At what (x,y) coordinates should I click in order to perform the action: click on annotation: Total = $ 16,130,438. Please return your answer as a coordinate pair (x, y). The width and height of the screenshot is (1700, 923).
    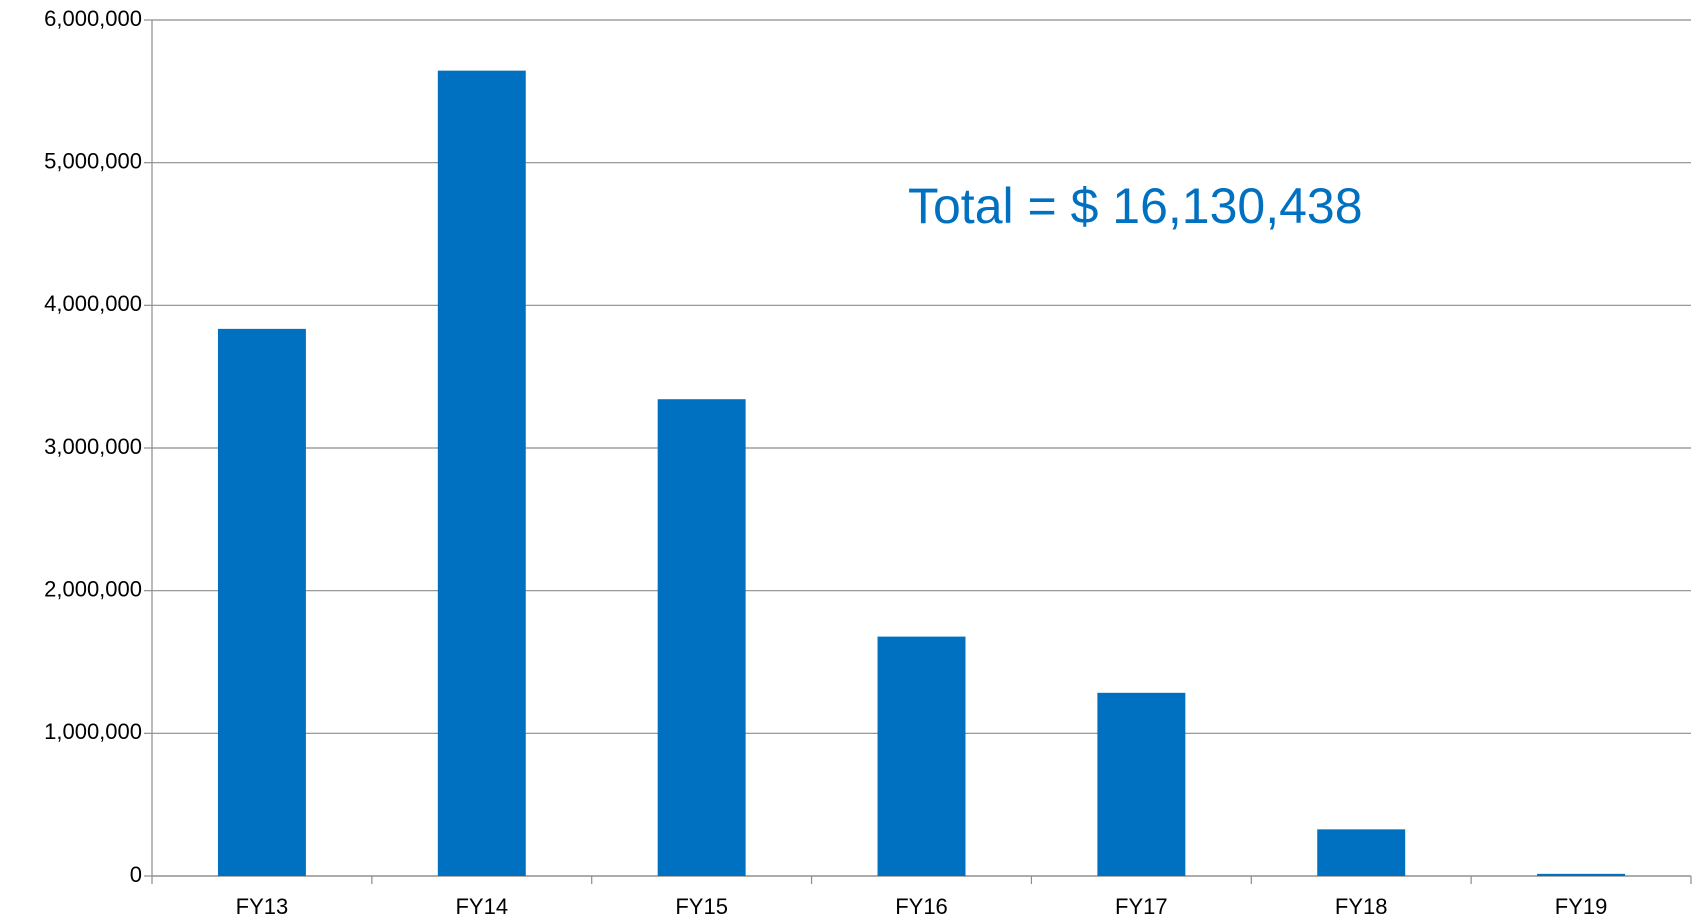
    Looking at the image, I should click on (1135, 206).